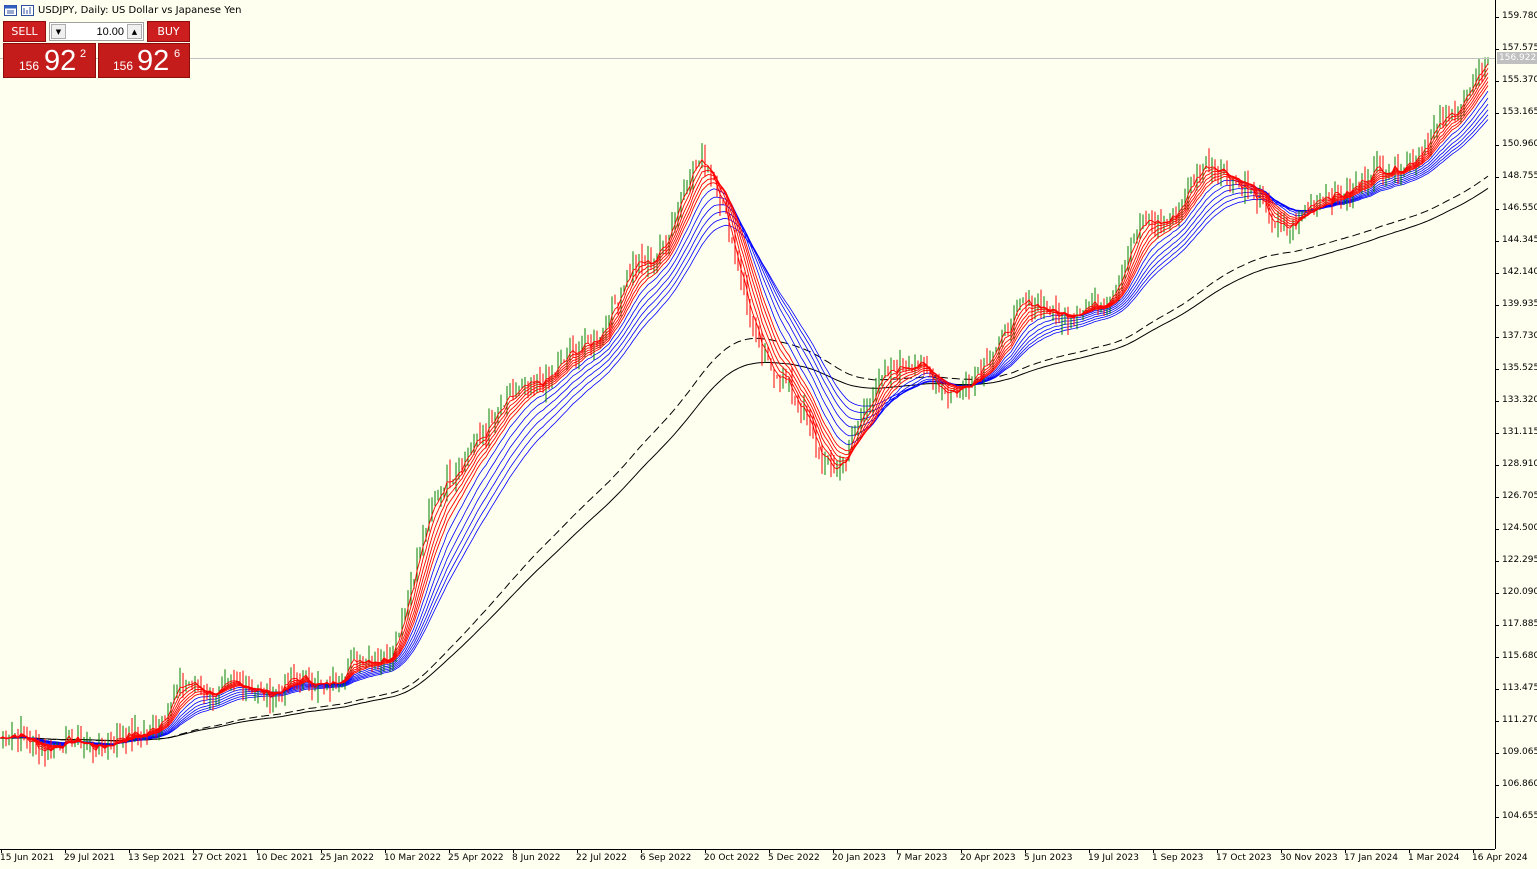 The height and width of the screenshot is (869, 1537). I want to click on time-axis-label: 22 Jul 2022, so click(601, 858).